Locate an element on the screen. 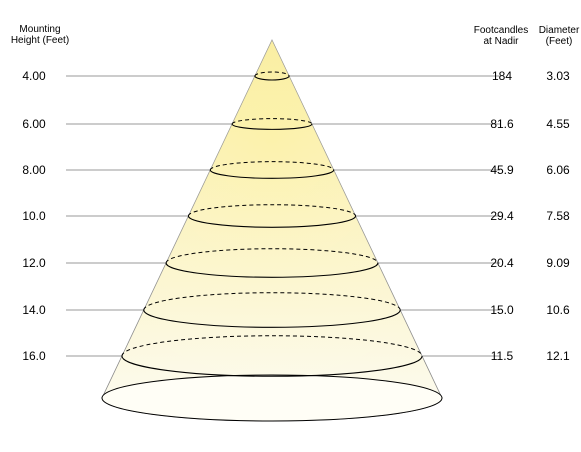  mounting-height-label: 8.00 is located at coordinates (34, 170).